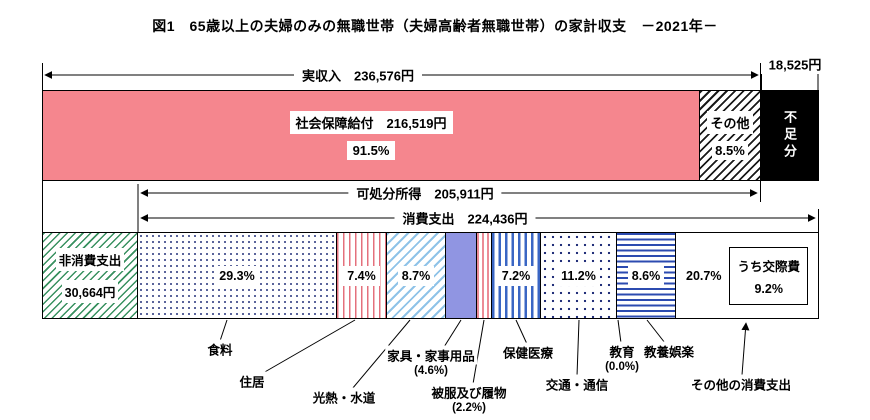 Image resolution: width=870 pixels, height=420 pixels. Describe the element at coordinates (741, 384) in the screenshot. I see `label-other-consumption: その他の消費支出` at that location.